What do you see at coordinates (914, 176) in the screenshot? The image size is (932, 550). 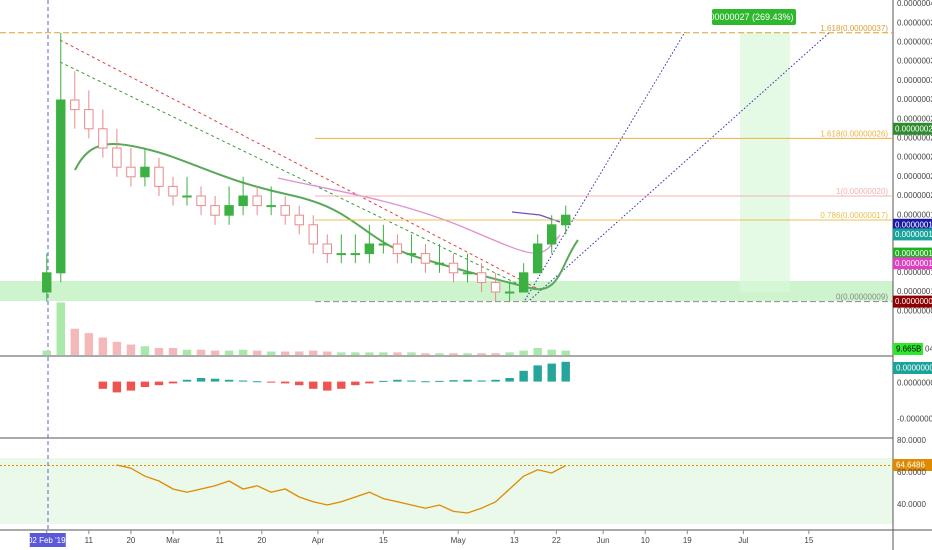 I see `y-tick-label: 0.00000022` at bounding box center [914, 176].